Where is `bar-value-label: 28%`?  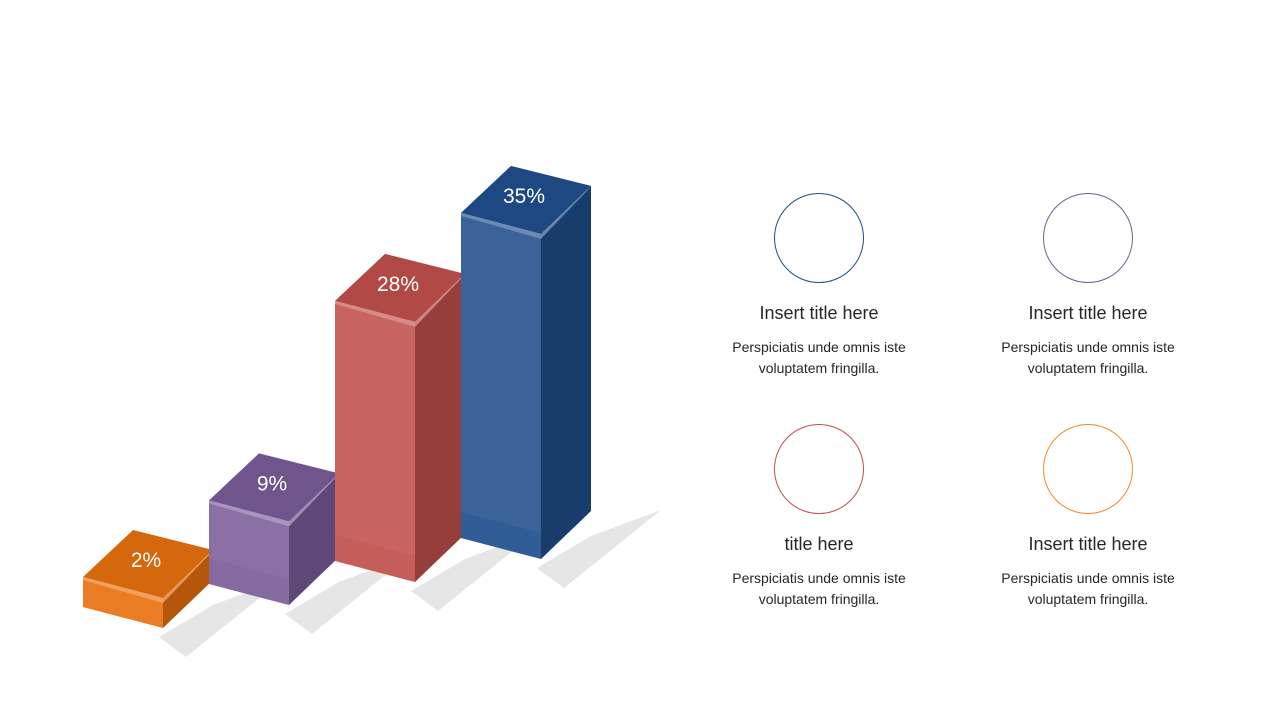 bar-value-label: 28% is located at coordinates (398, 284).